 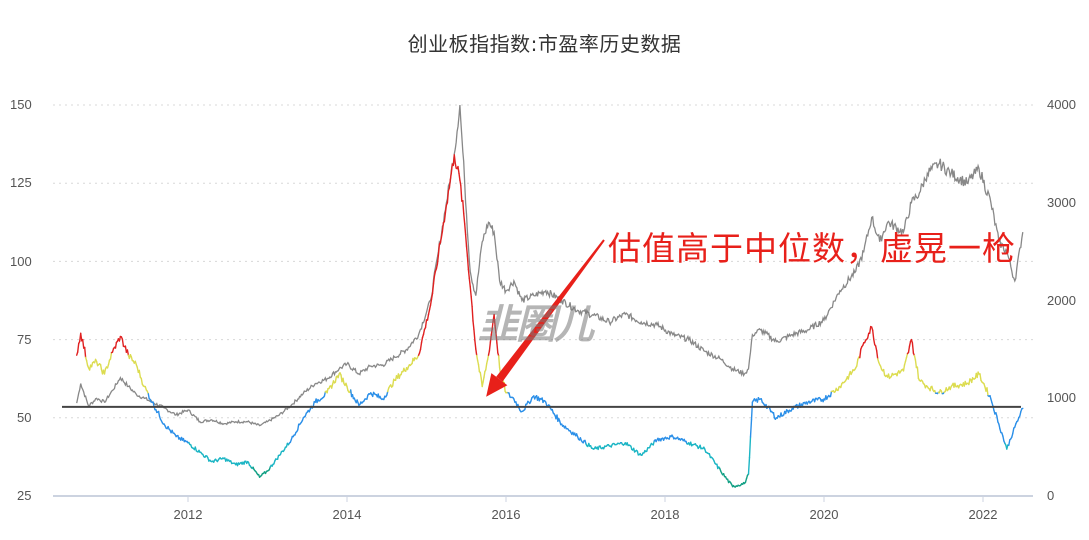 I want to click on y-right-tick: 3000, so click(x=1061, y=202).